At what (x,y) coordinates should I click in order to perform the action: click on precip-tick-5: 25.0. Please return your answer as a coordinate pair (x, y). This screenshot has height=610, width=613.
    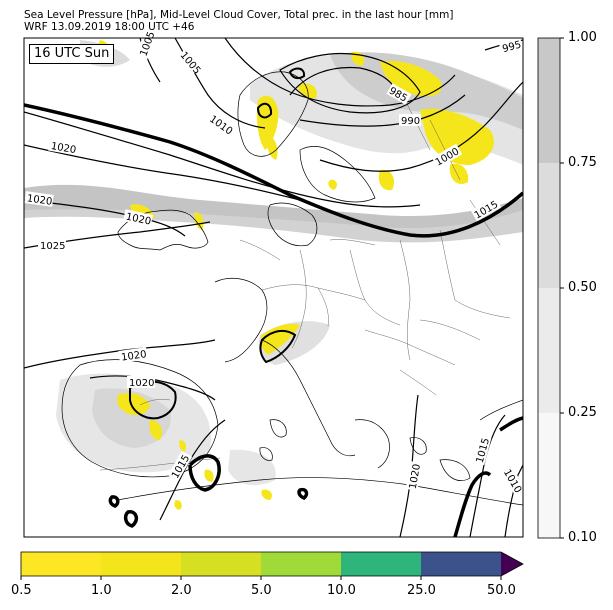
    Looking at the image, I should click on (421, 590).